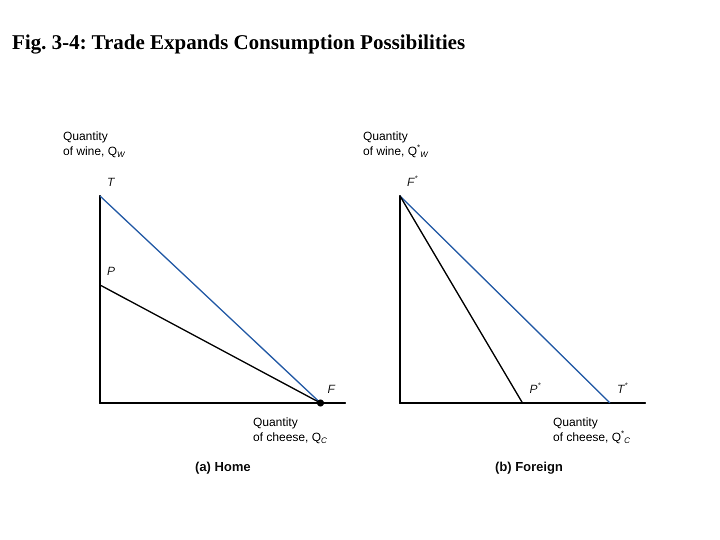  What do you see at coordinates (536, 388) in the screenshot?
I see `annotation: P*` at bounding box center [536, 388].